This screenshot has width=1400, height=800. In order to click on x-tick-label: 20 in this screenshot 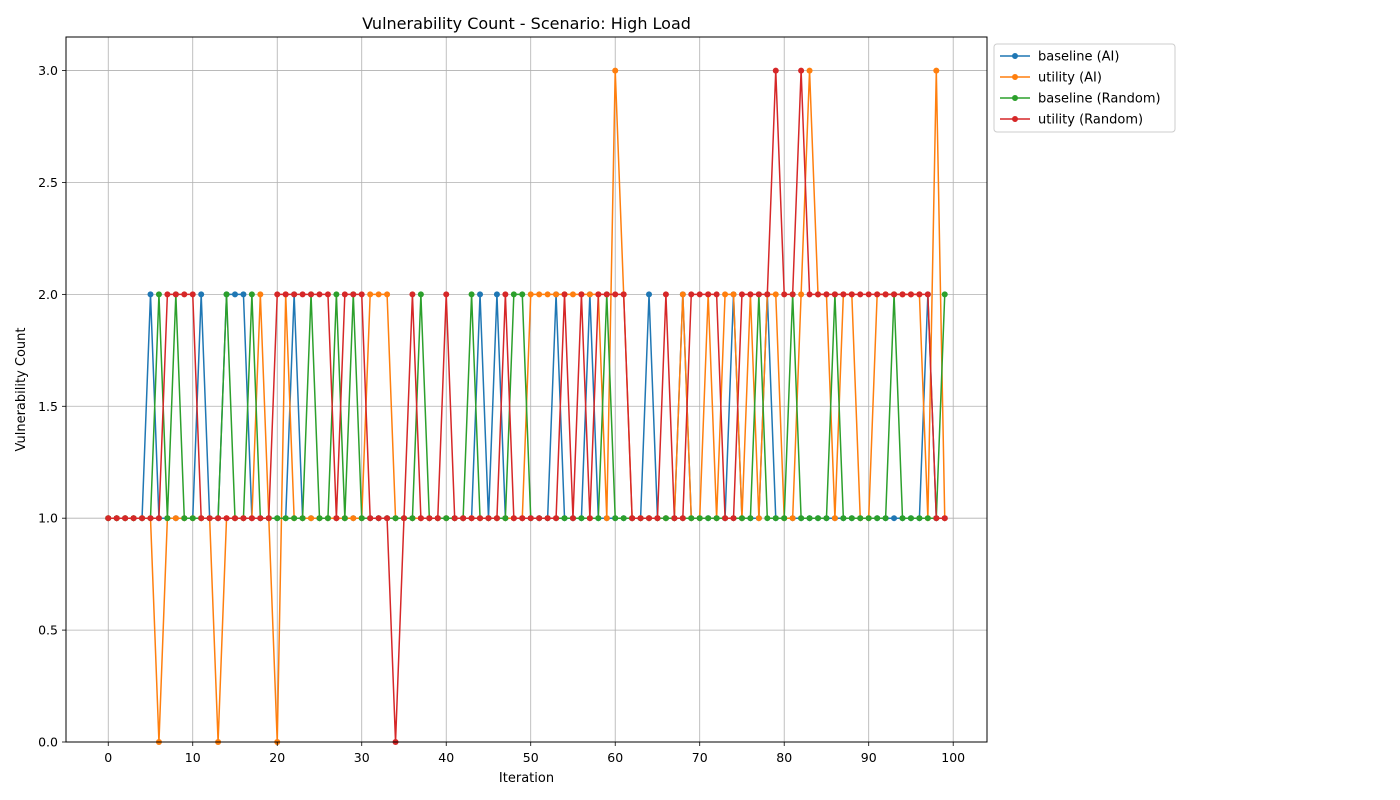, I will do `click(277, 757)`.